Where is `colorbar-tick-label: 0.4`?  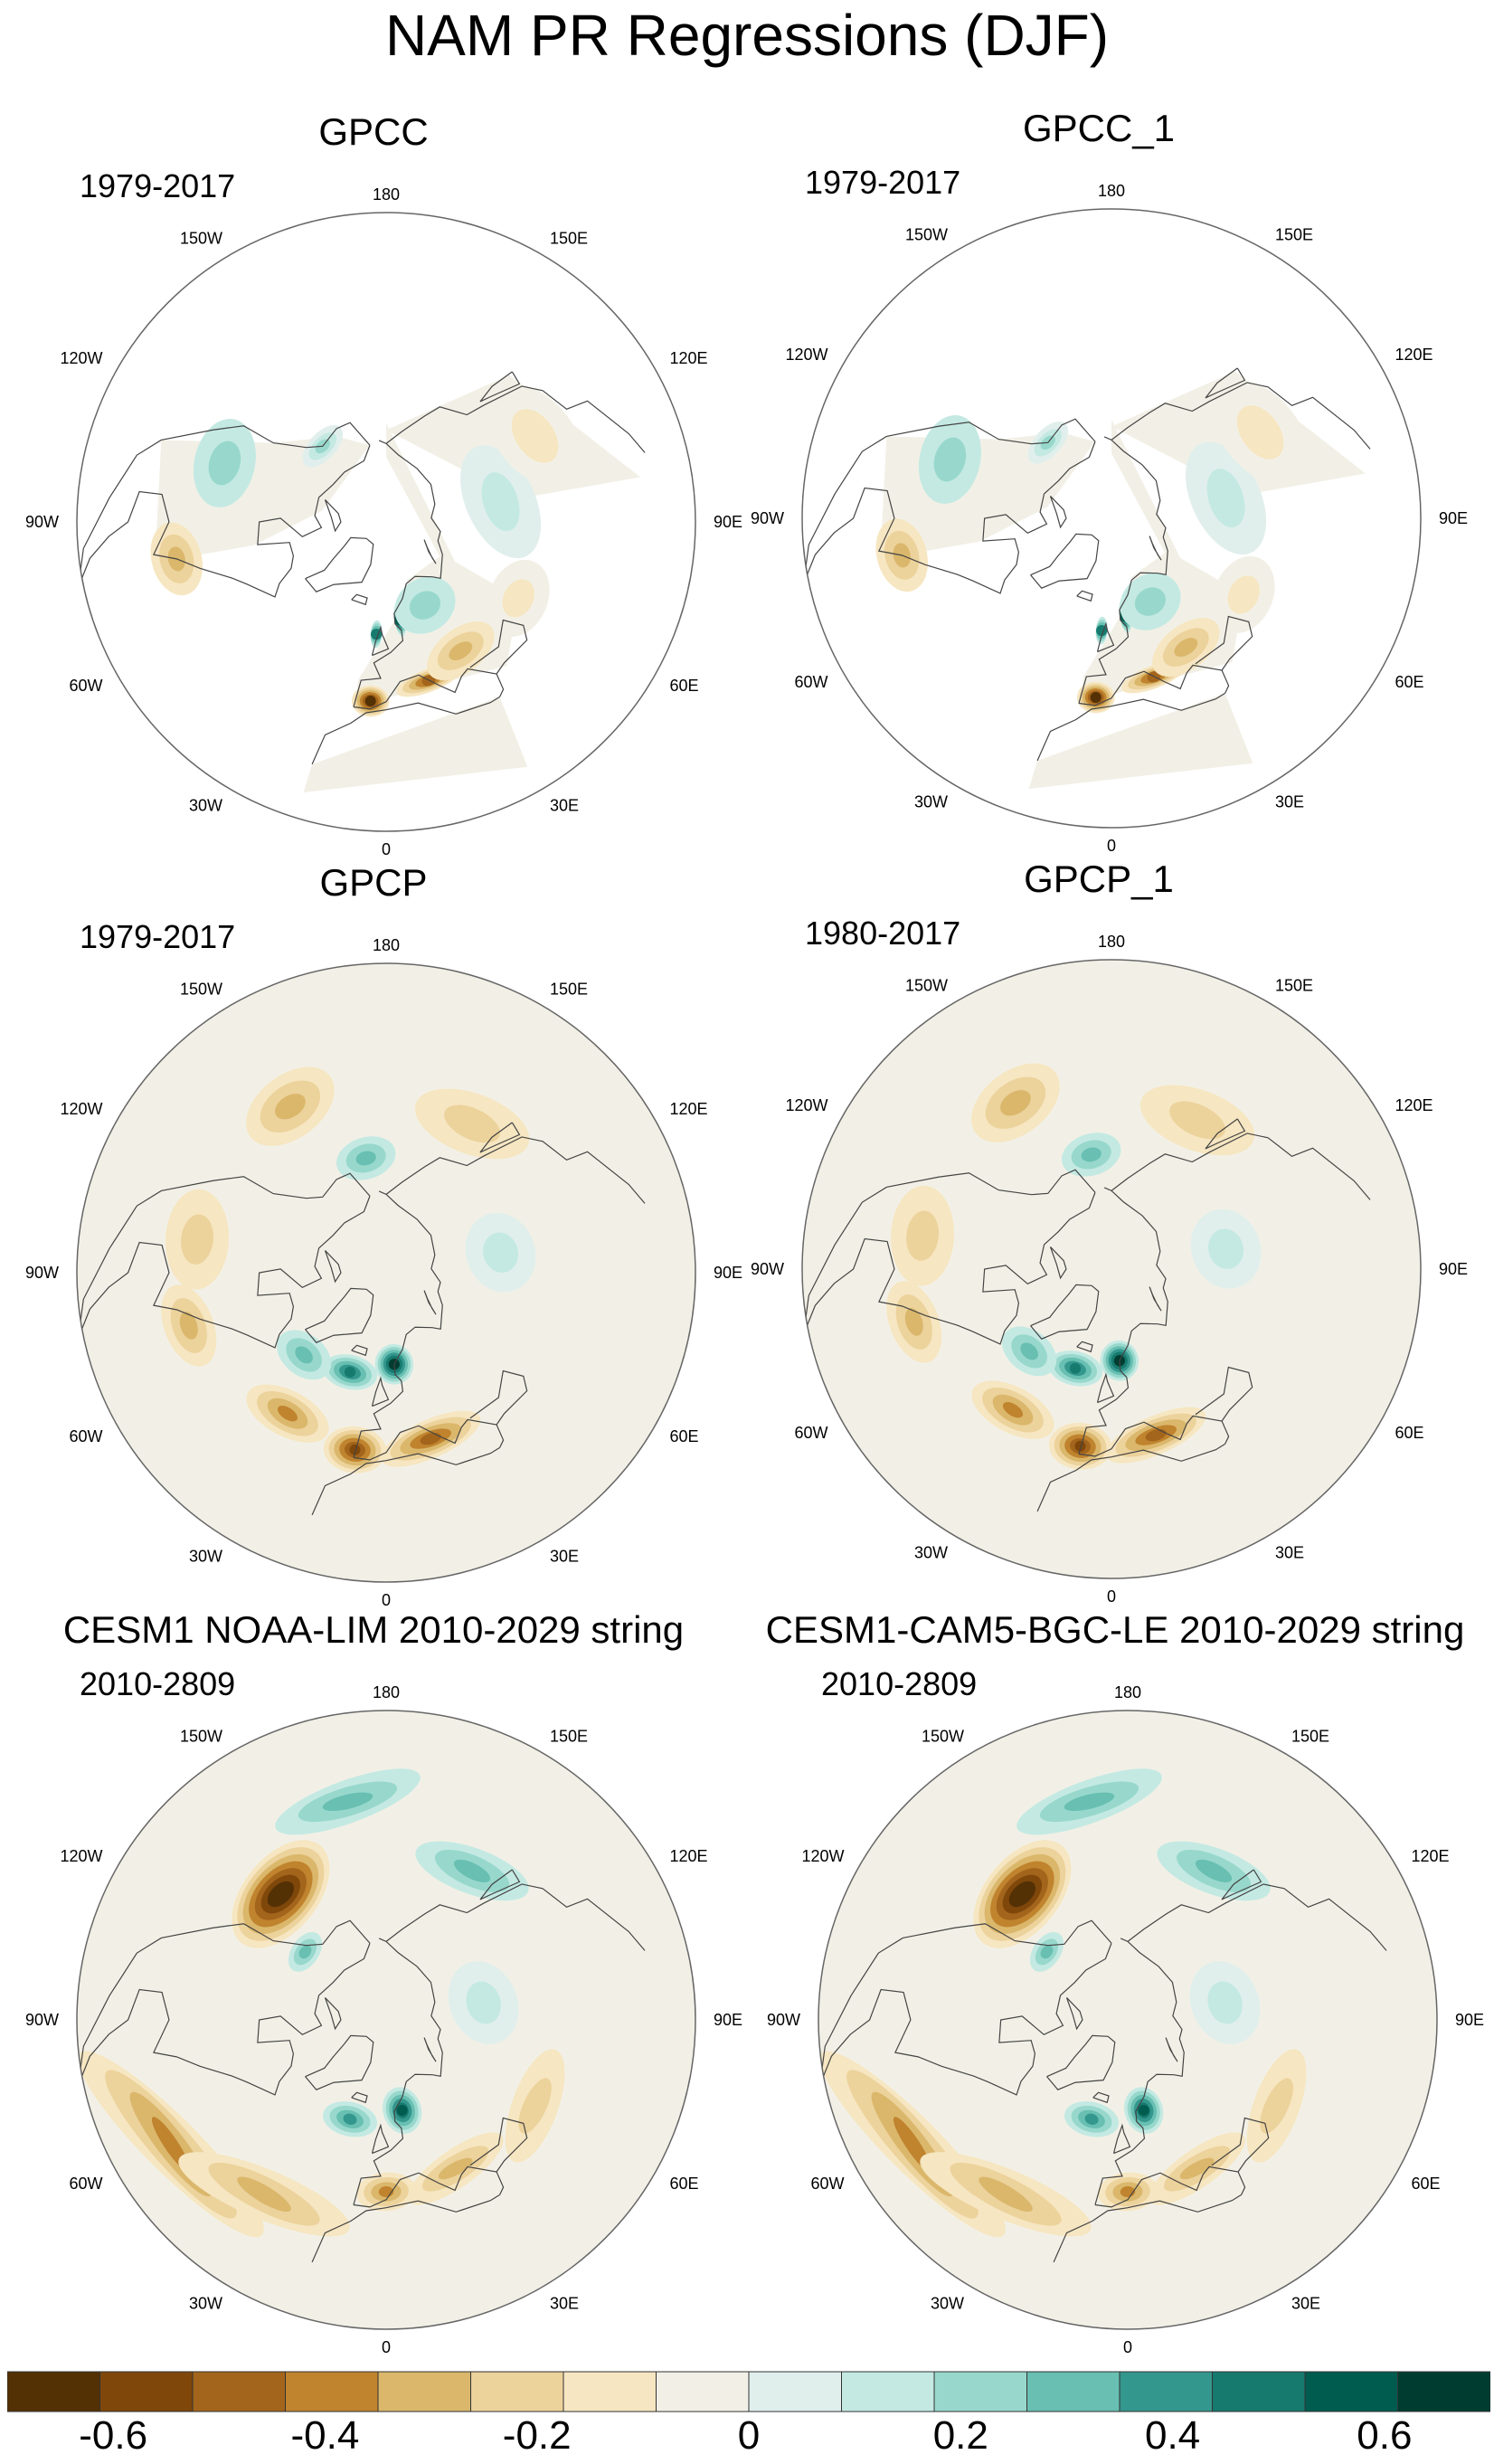 colorbar-tick-label: 0.4 is located at coordinates (1172, 2435).